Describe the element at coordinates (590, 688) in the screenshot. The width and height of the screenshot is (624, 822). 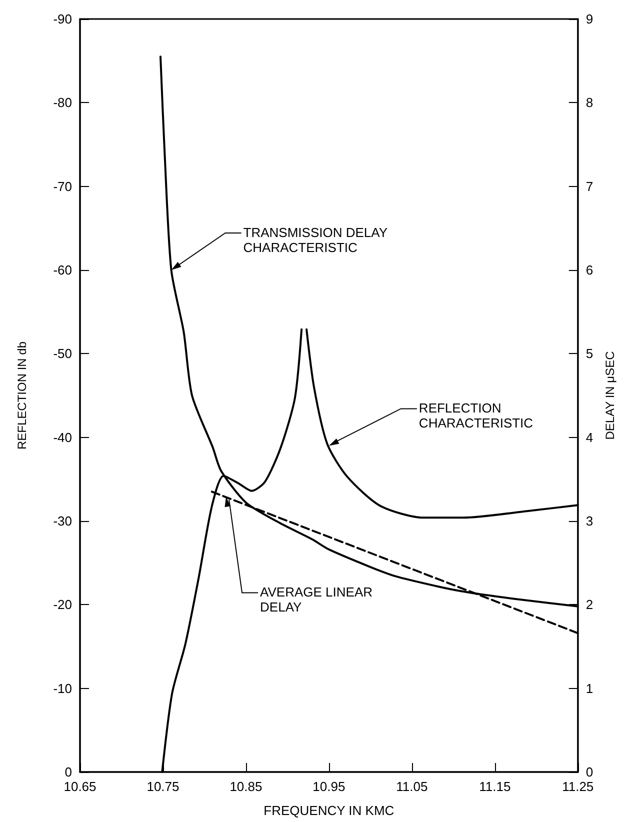
I see `y2-tick-label: 1` at that location.